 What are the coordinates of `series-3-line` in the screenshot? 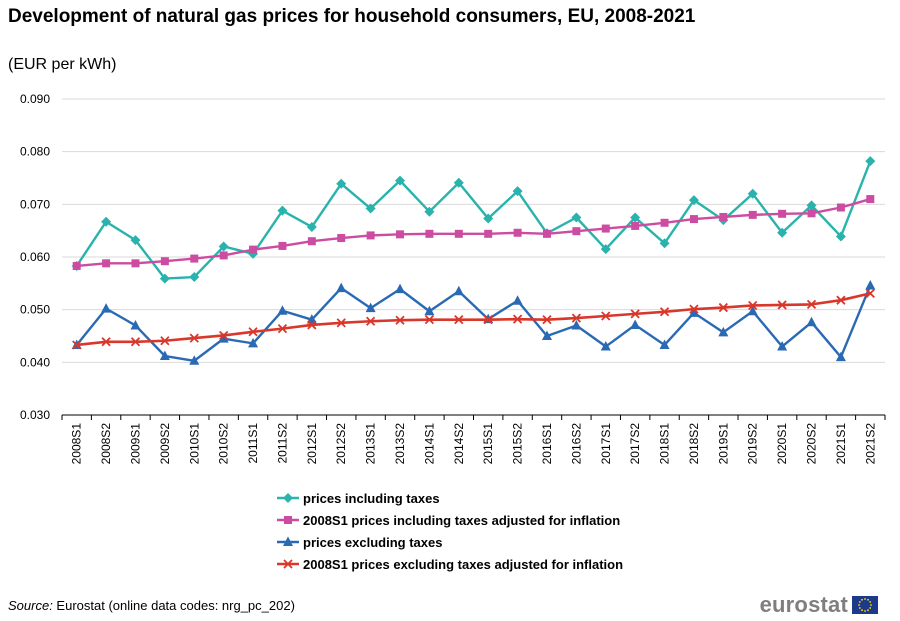 It's located at (473, 323).